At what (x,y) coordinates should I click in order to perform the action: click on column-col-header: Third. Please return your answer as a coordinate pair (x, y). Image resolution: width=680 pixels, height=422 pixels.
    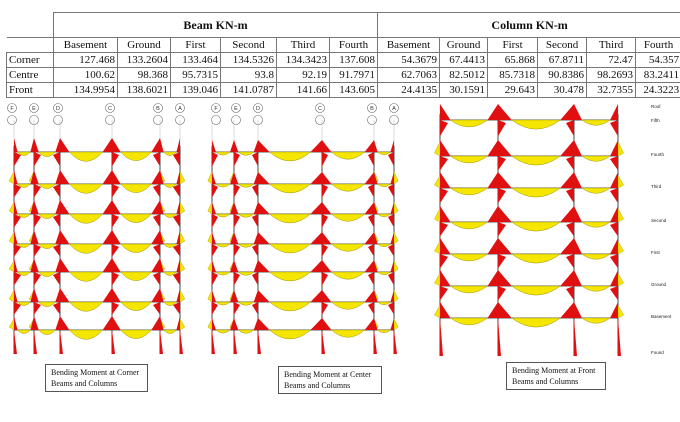
    Looking at the image, I should click on (611, 45).